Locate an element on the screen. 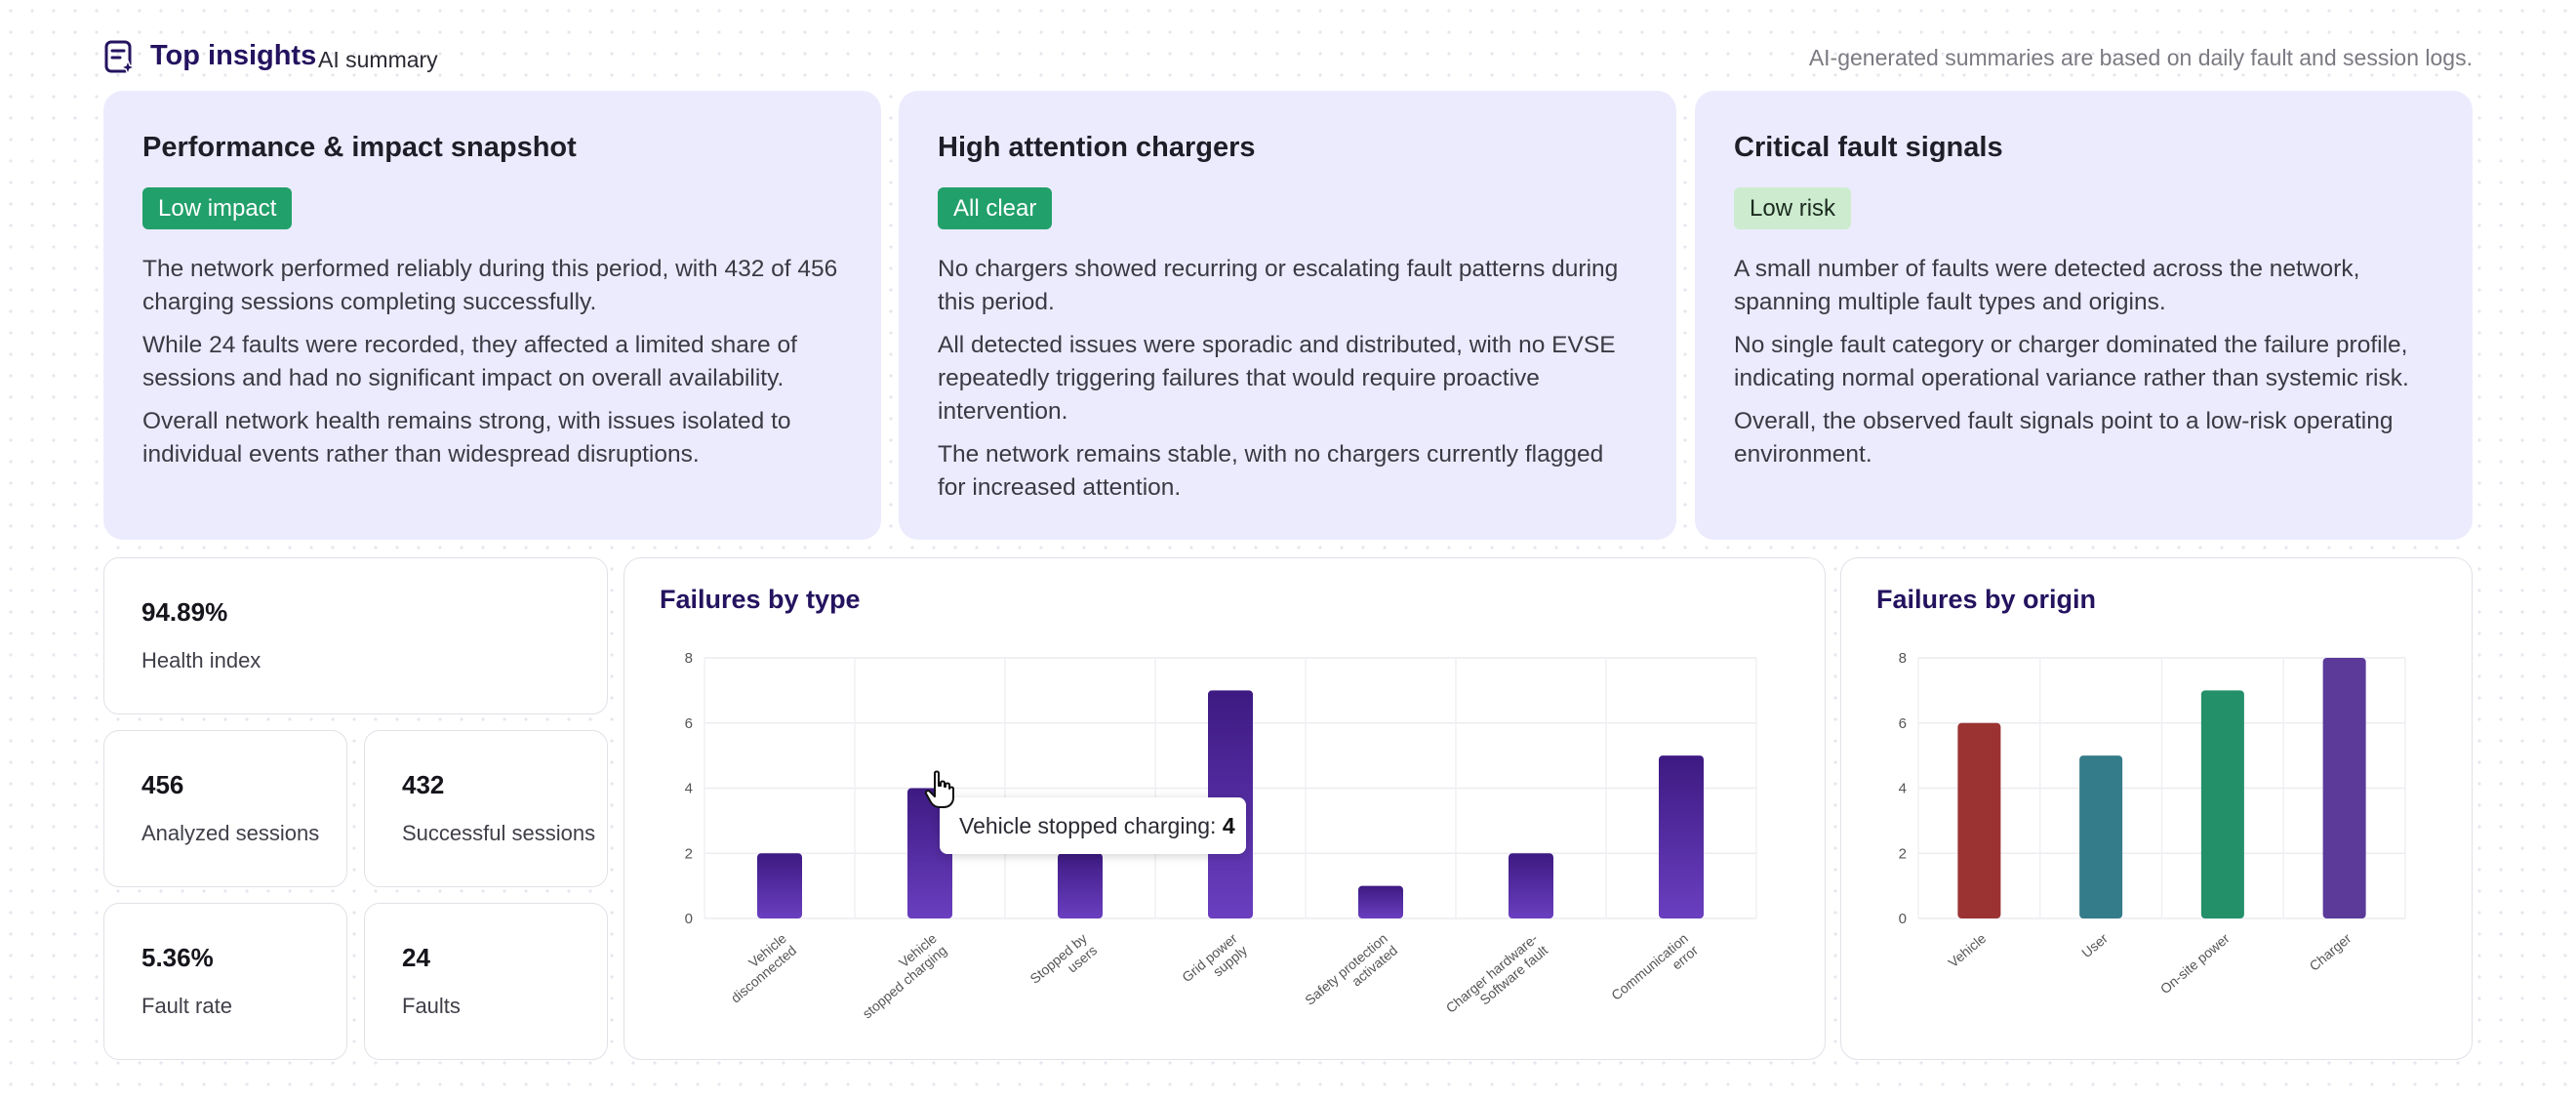  stat-label: Analyzed sessions is located at coordinates (230, 833).